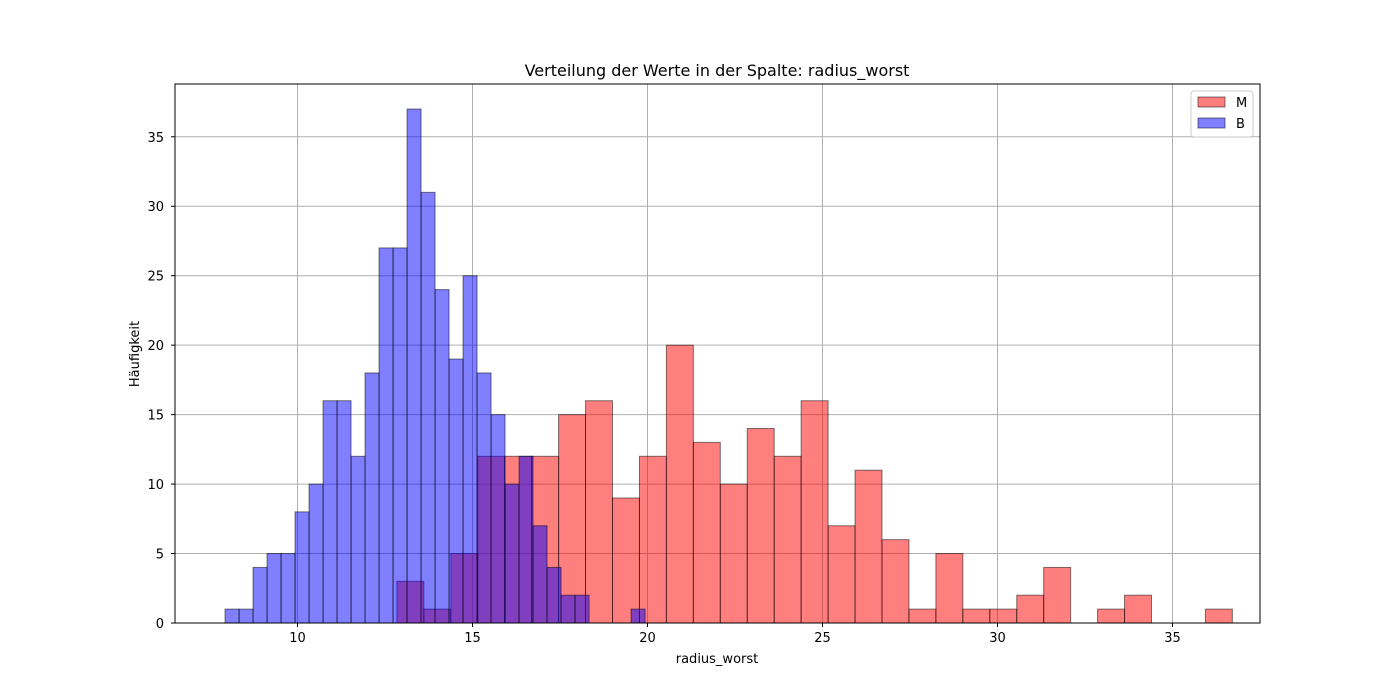 This screenshot has height=700, width=1400. What do you see at coordinates (1240, 124) in the screenshot?
I see `legend-label-b: B` at bounding box center [1240, 124].